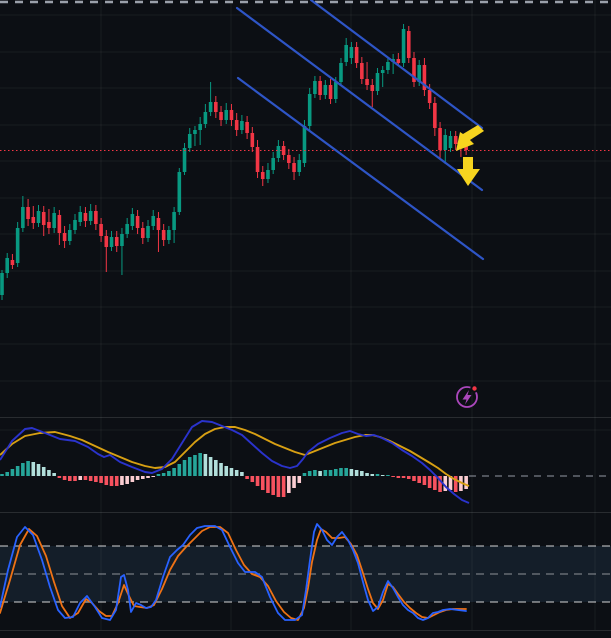 The height and width of the screenshot is (638, 611). I want to click on macd-pane, so click(305, 462).